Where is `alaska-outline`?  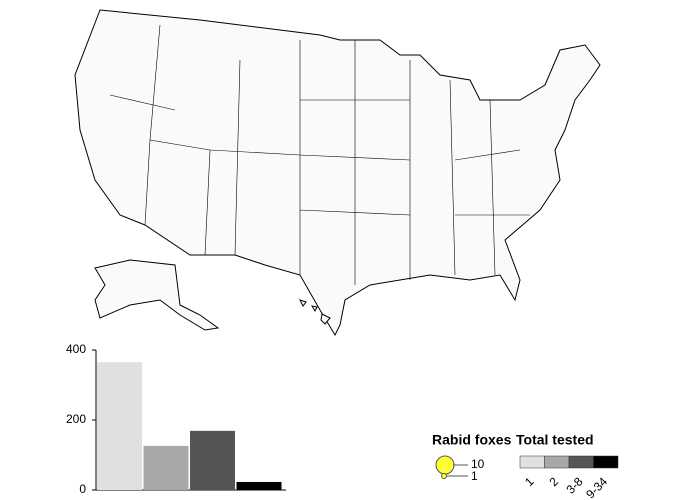 alaska-outline is located at coordinates (157, 295).